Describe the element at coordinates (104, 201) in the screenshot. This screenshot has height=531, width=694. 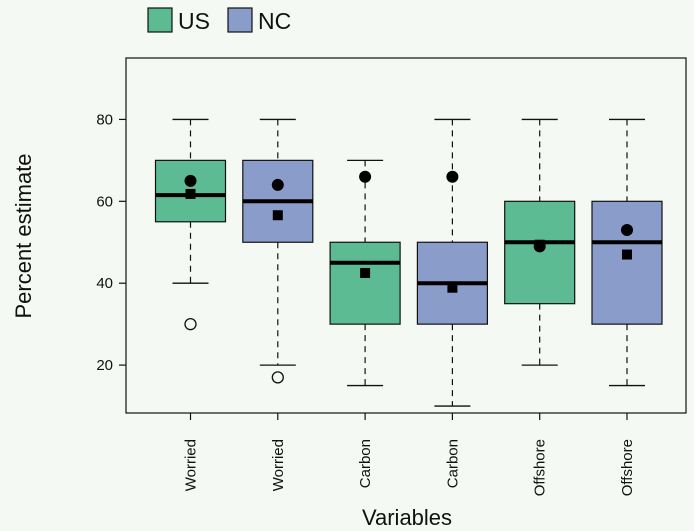
I see `y-tick-label-60: 60` at that location.